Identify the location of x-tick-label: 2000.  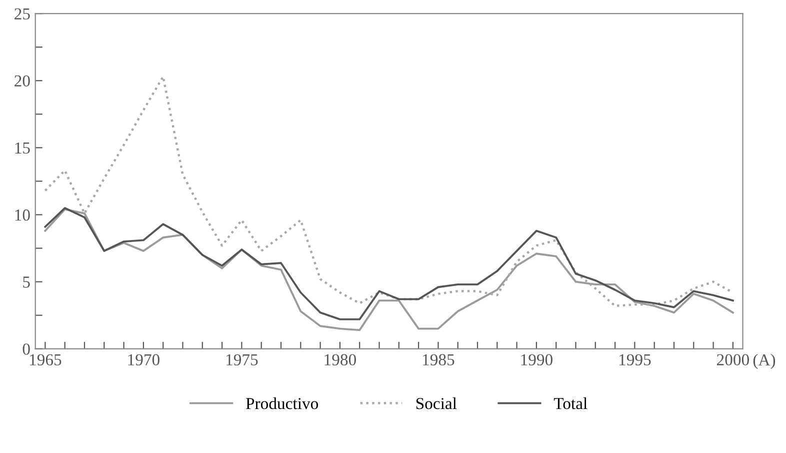
(733, 360).